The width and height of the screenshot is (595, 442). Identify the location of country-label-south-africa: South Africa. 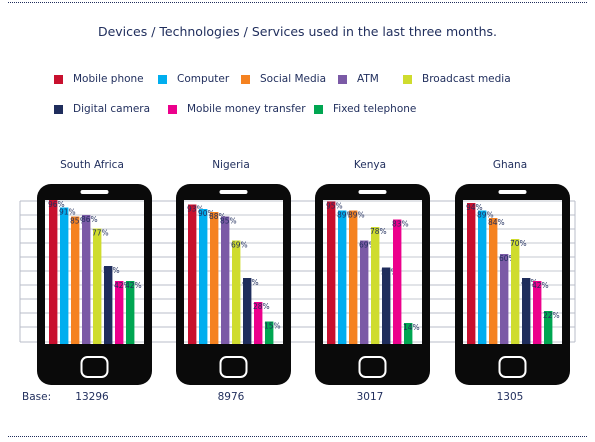
(92, 165).